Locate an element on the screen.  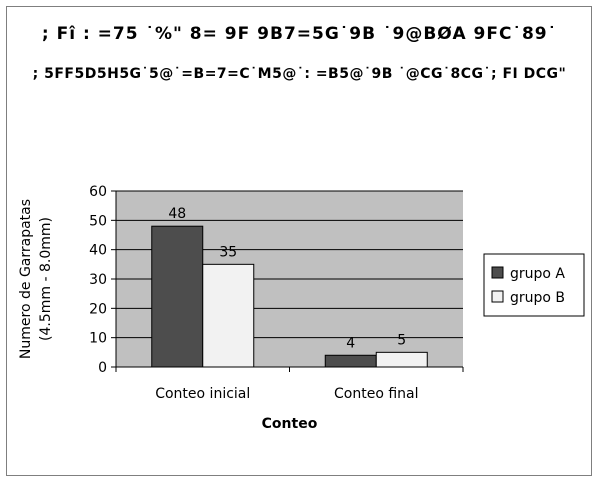
y-tick-label-60: 60 is located at coordinates (98, 192).